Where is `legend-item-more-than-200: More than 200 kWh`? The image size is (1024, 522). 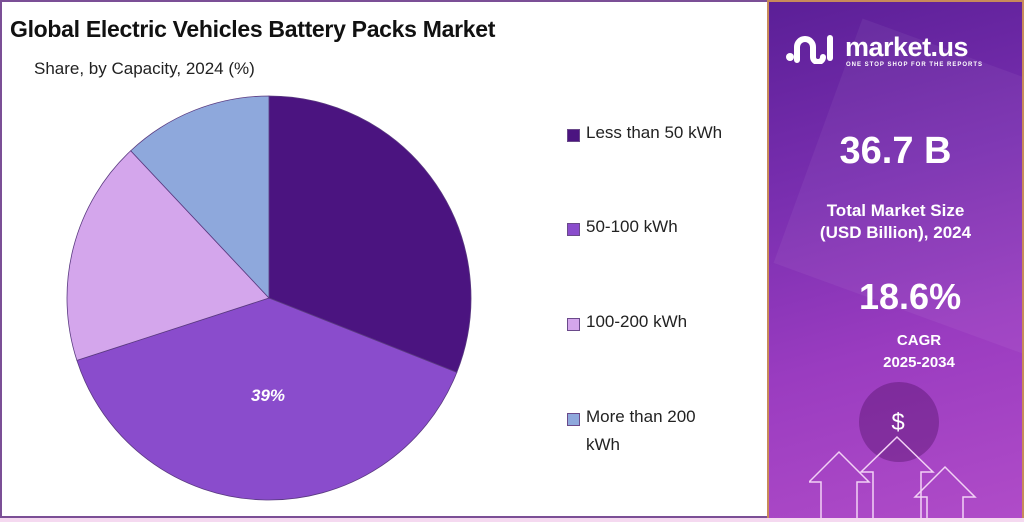
legend-item-more-than-200: More than 200 kWh is located at coordinates (667, 433).